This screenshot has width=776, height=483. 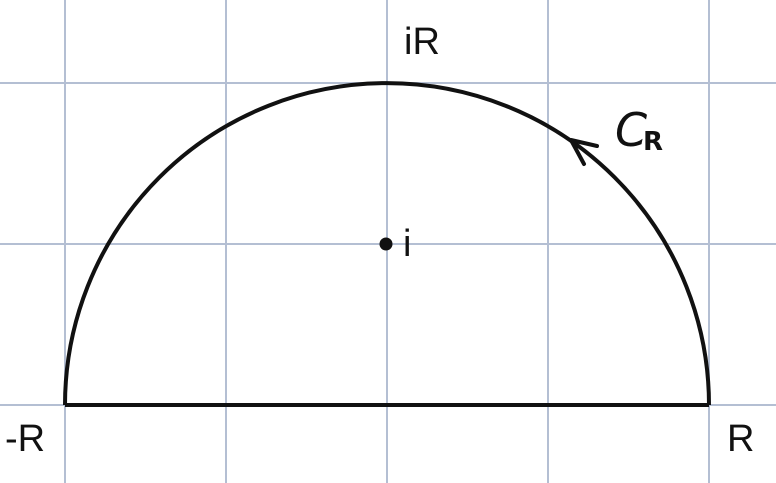 What do you see at coordinates (740, 439) in the screenshot?
I see `label-right: R` at bounding box center [740, 439].